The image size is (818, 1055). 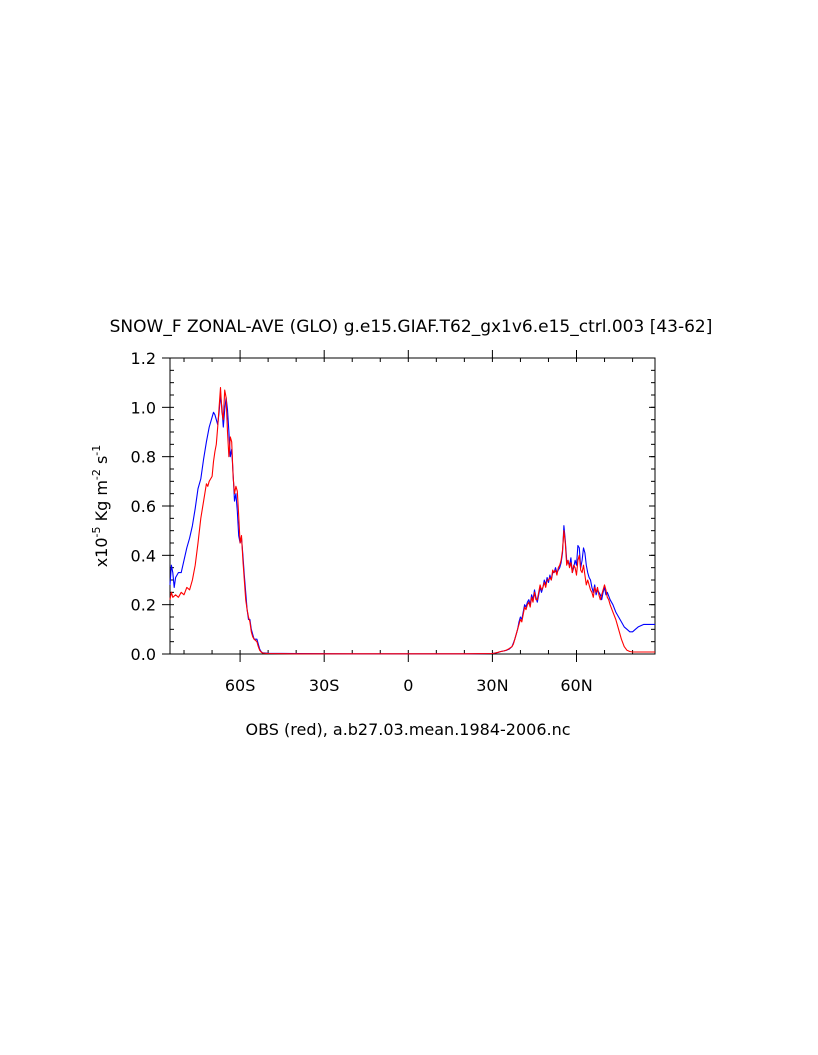 I want to click on y-tick-label: 0.6, so click(x=143, y=506).